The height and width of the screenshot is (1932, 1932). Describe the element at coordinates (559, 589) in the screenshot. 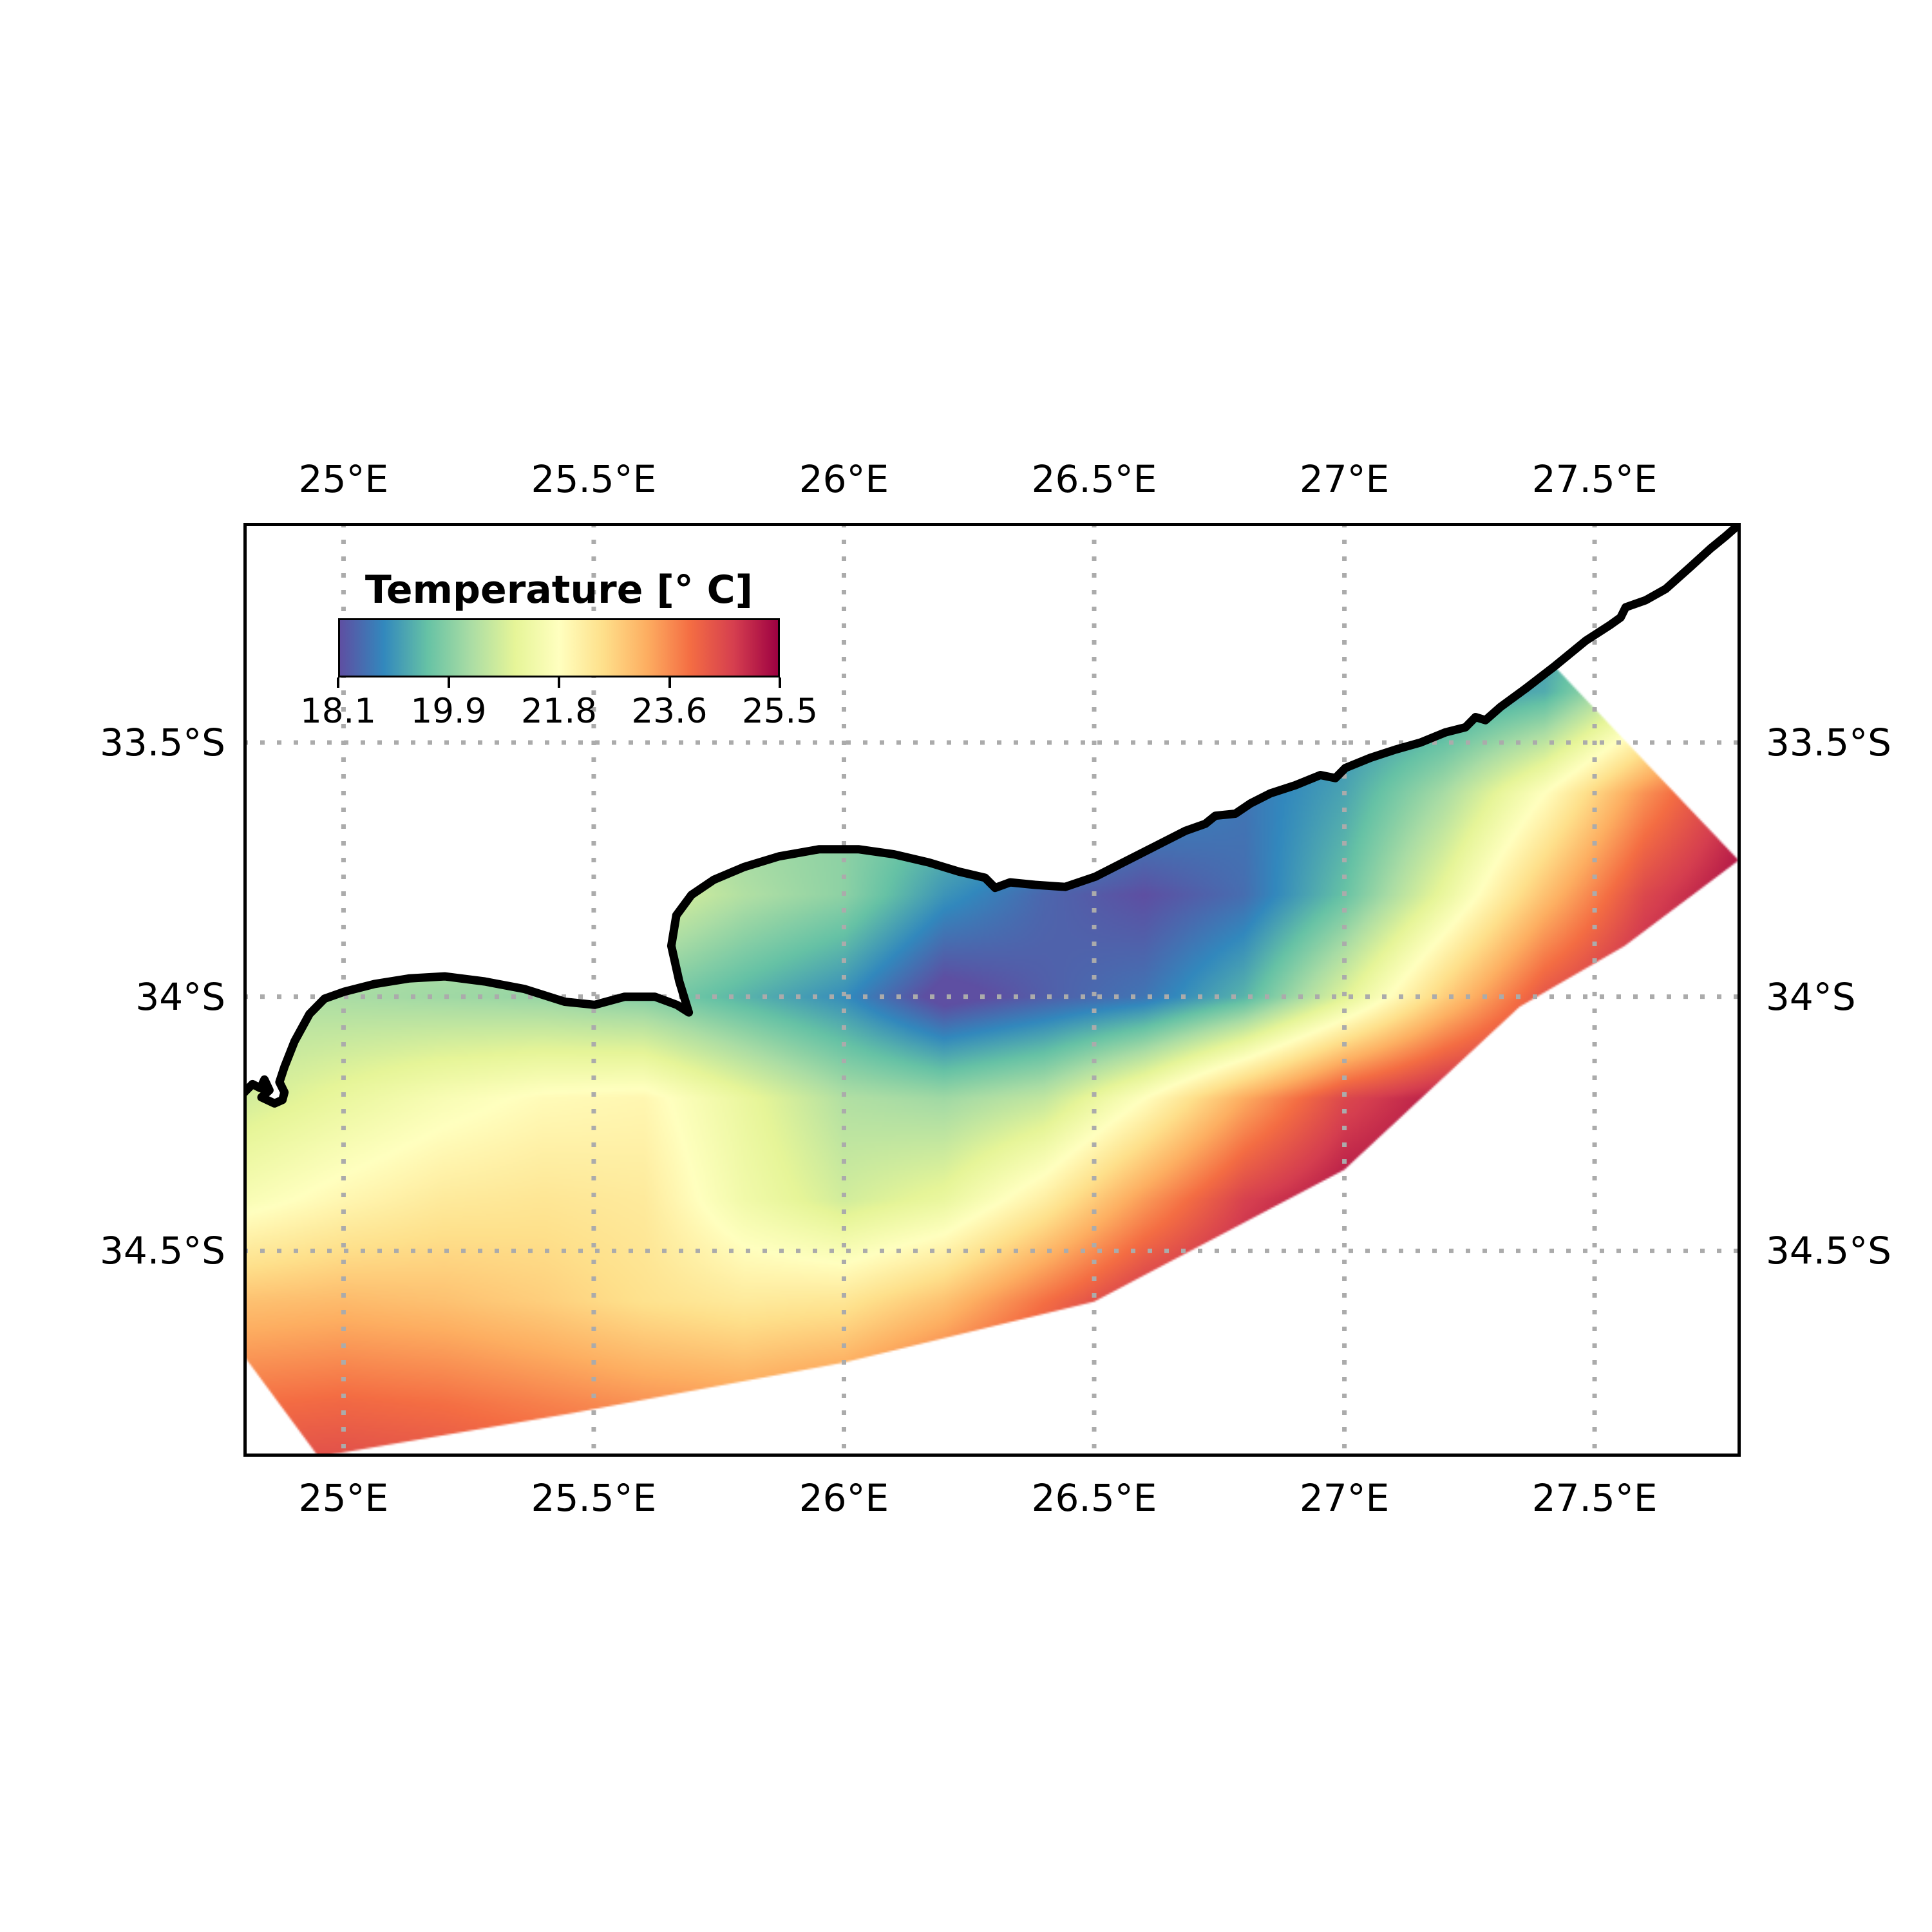

I see `colorbar-title: Temperature [° C]` at that location.